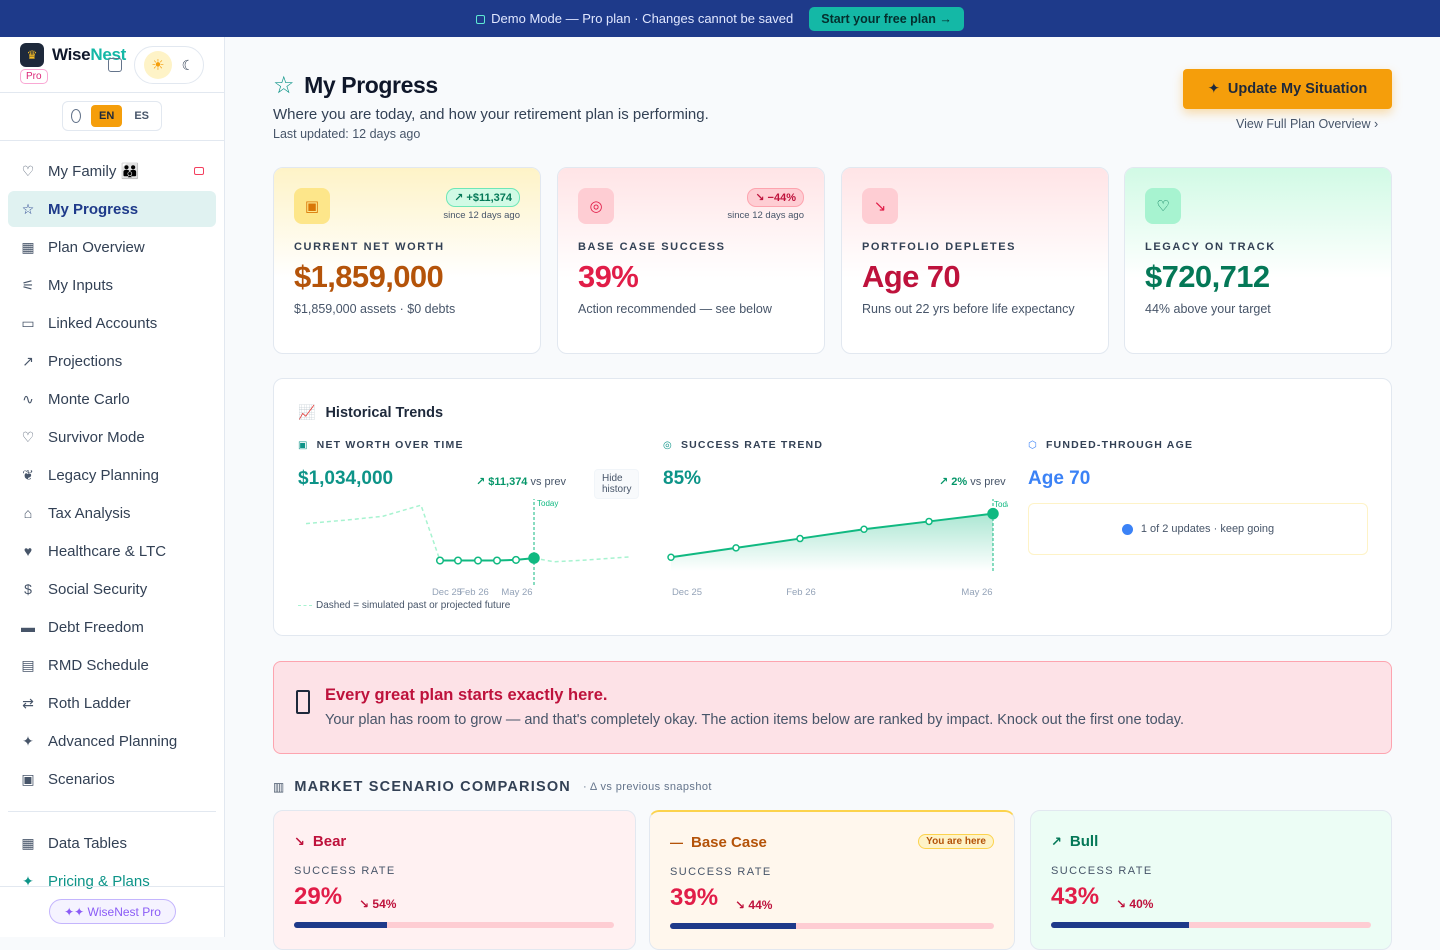 This screenshot has width=1440, height=950. Describe the element at coordinates (502, 482) in the screenshot. I see `delta-value: ↗ $11,374` at that location.